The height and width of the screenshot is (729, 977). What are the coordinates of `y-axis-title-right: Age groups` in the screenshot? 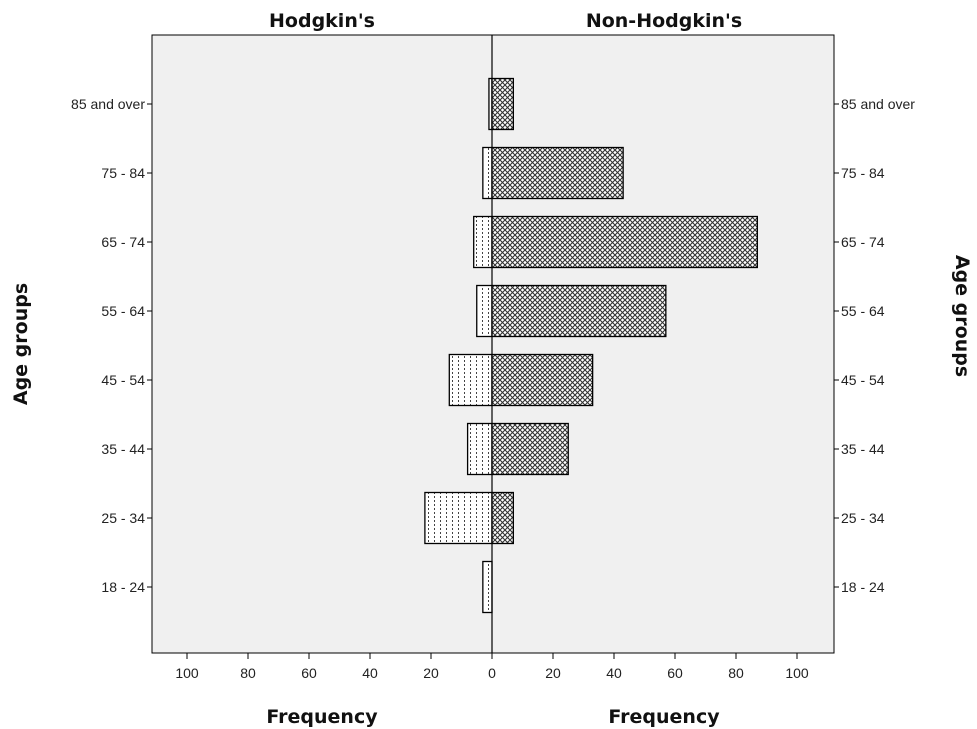 It's located at (962, 316).